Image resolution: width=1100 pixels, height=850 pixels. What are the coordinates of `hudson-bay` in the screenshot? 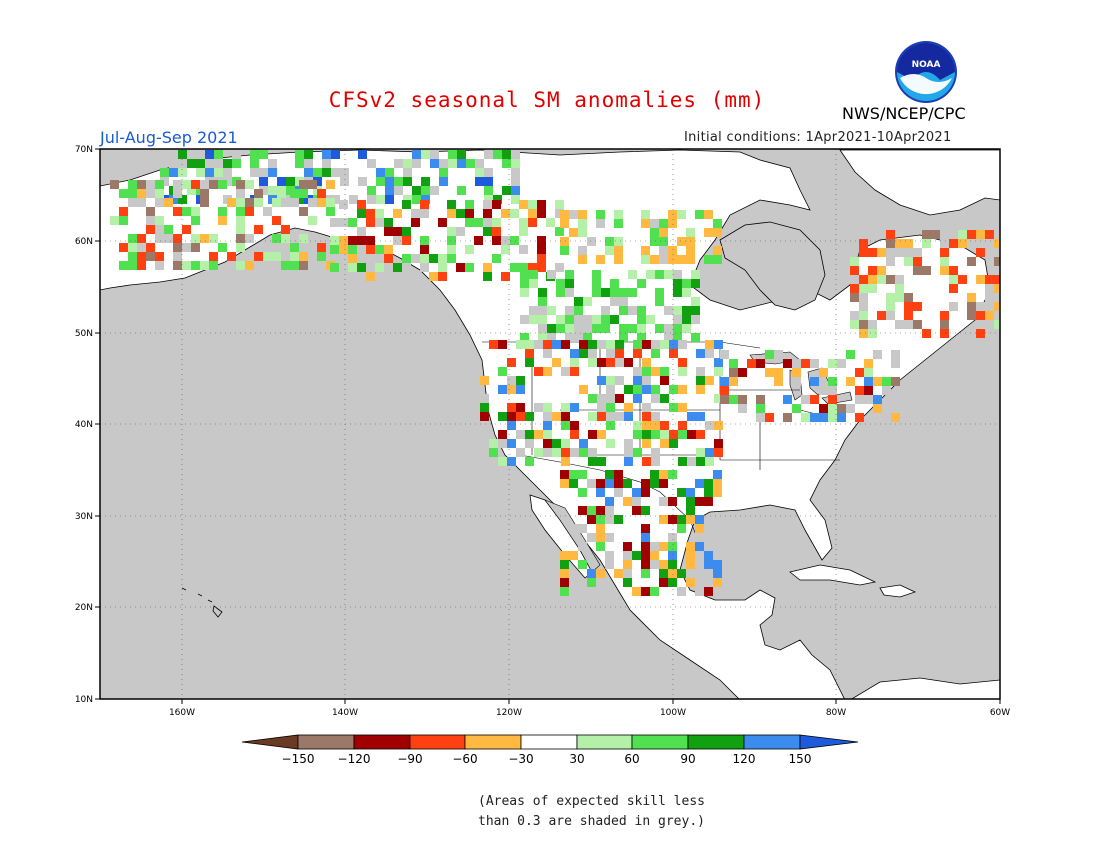 It's located at (772, 266).